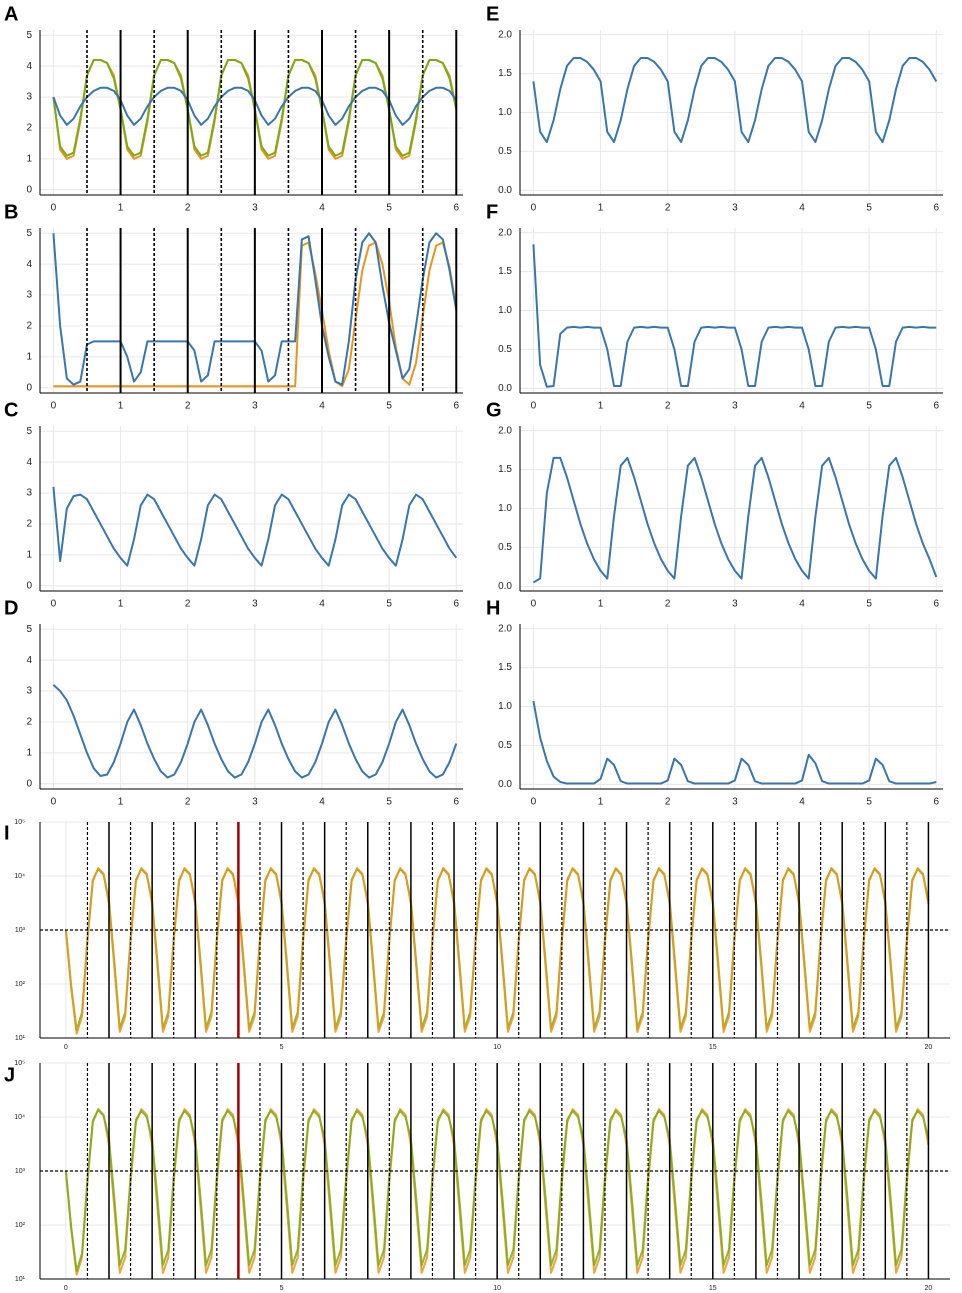  What do you see at coordinates (7, 833) in the screenshot?
I see `panel-label: I` at bounding box center [7, 833].